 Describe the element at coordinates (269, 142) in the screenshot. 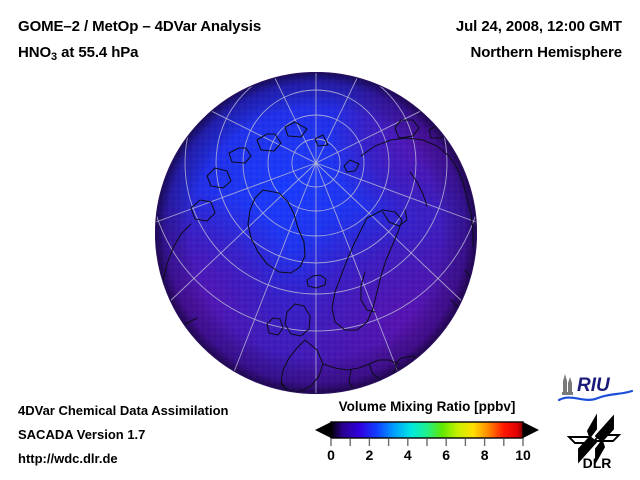

I see `coastline-canadian-arctic-c` at that location.